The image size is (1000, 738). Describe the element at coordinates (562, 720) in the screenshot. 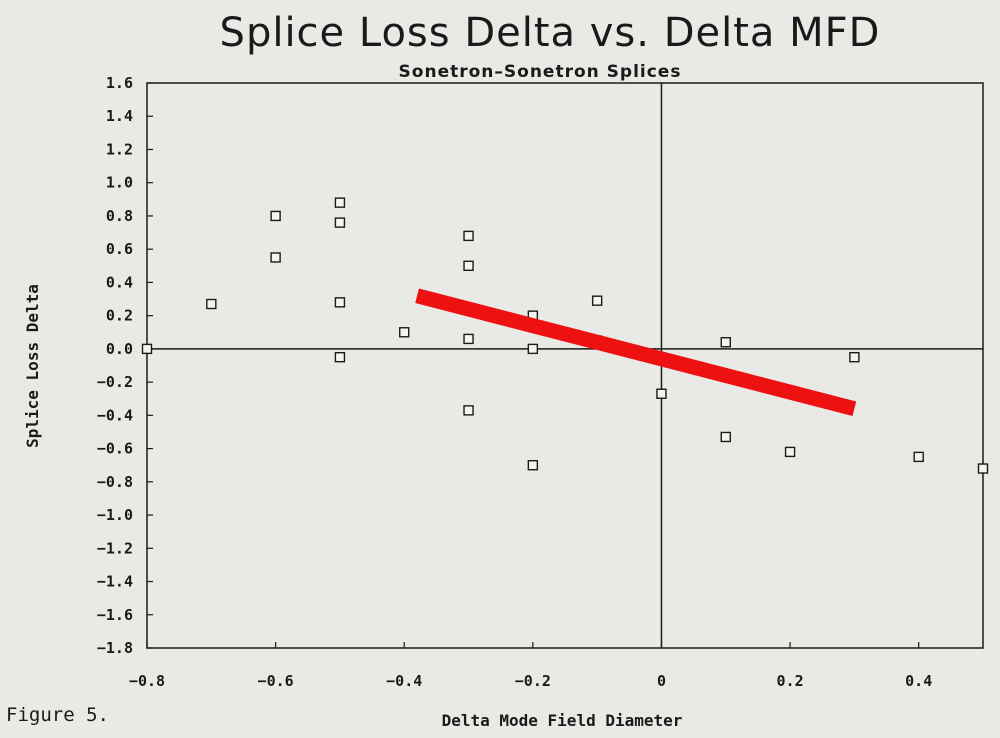

I see `x-axis-label: Delta Mode Field Diameter` at that location.